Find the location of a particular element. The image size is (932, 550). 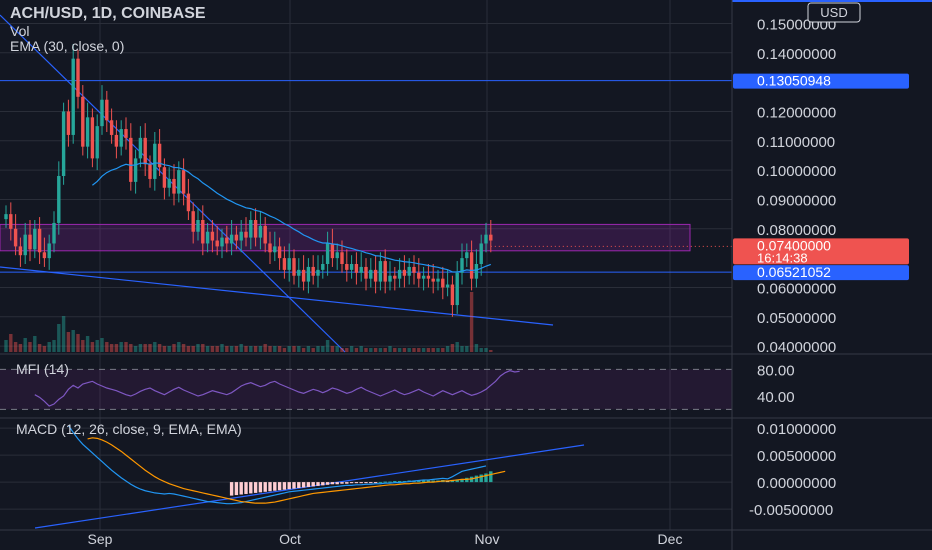

mfi-tick-label: 40.00 is located at coordinates (776, 397).